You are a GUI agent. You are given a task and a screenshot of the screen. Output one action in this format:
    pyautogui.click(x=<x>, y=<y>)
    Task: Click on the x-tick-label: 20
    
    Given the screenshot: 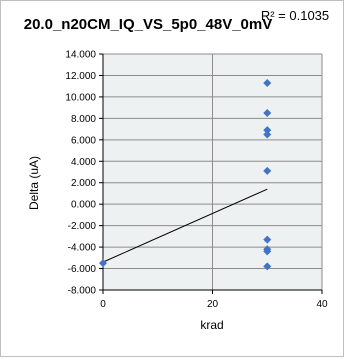 What is the action you would take?
    pyautogui.click(x=213, y=304)
    